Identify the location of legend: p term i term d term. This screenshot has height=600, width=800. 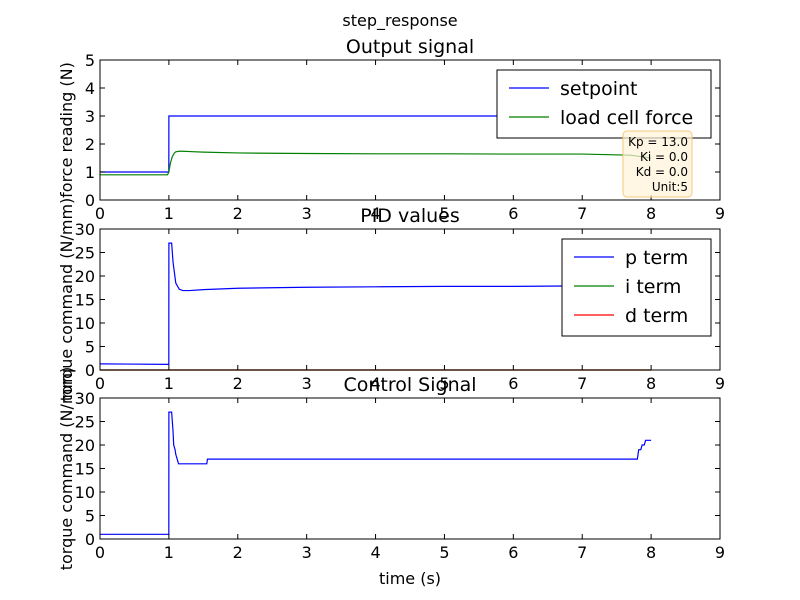
(636, 287).